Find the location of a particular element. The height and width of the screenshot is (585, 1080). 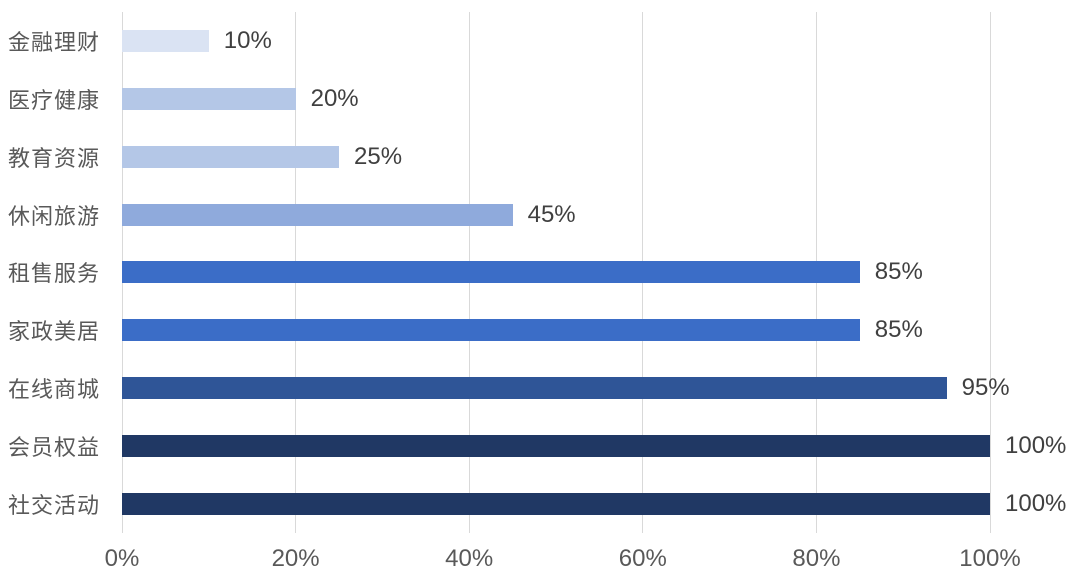

chart-row: 家政美居 85% is located at coordinates (540, 330).